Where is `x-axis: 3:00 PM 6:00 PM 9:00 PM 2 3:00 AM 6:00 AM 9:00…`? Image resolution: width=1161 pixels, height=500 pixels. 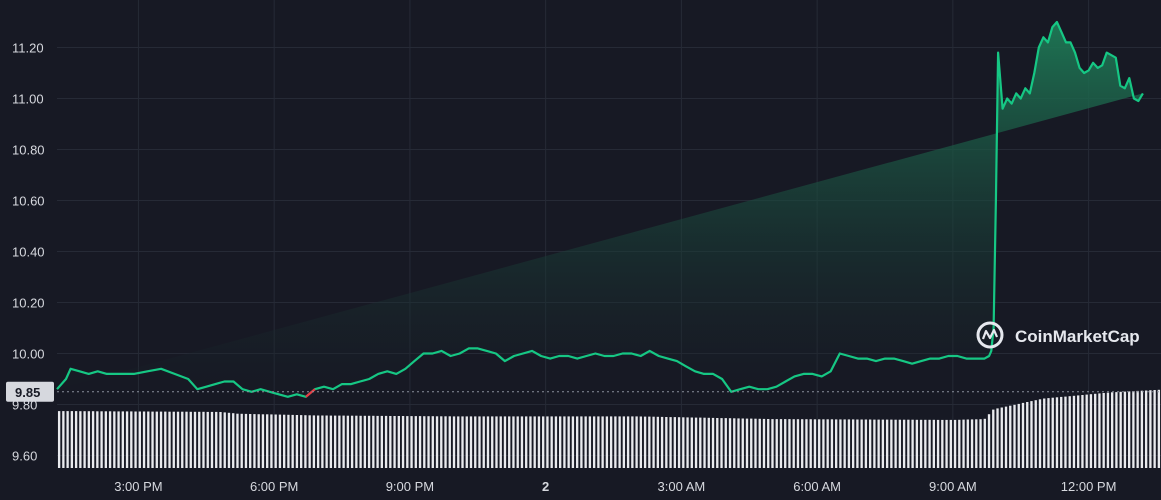
x-axis: 3:00 PM 6:00 PM 9:00 PM 2 3:00 AM 6:00 AM 9:00… is located at coordinates (615, 486).